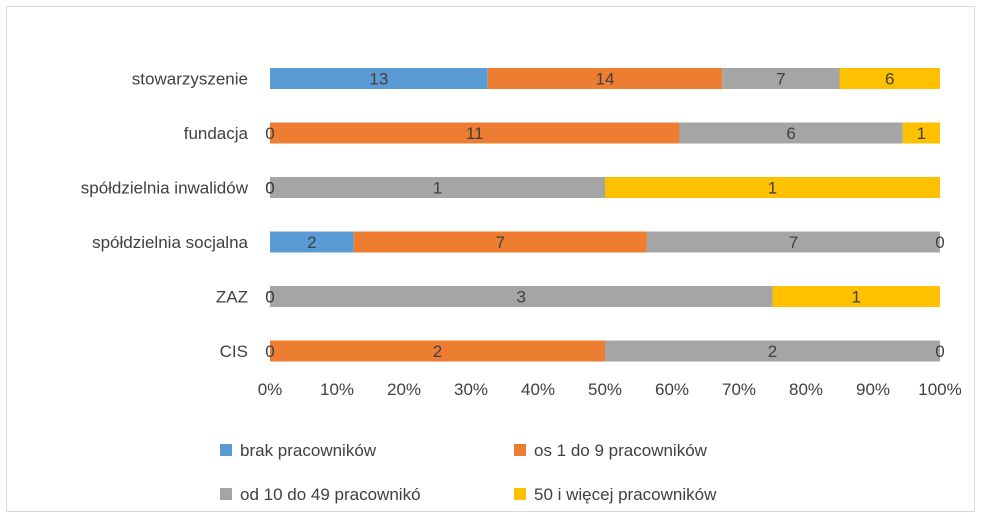 The height and width of the screenshot is (520, 983). I want to click on data-label-fundacja-od-10-do-49-pracowniko: 6, so click(790, 133).